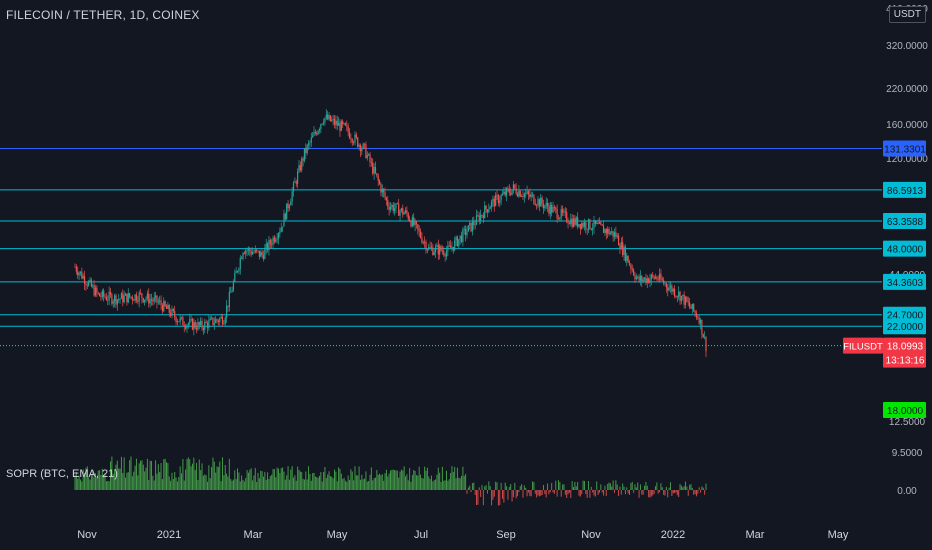 This screenshot has height=550, width=932. I want to click on symbol-badge: FILUSDT, so click(863, 345).